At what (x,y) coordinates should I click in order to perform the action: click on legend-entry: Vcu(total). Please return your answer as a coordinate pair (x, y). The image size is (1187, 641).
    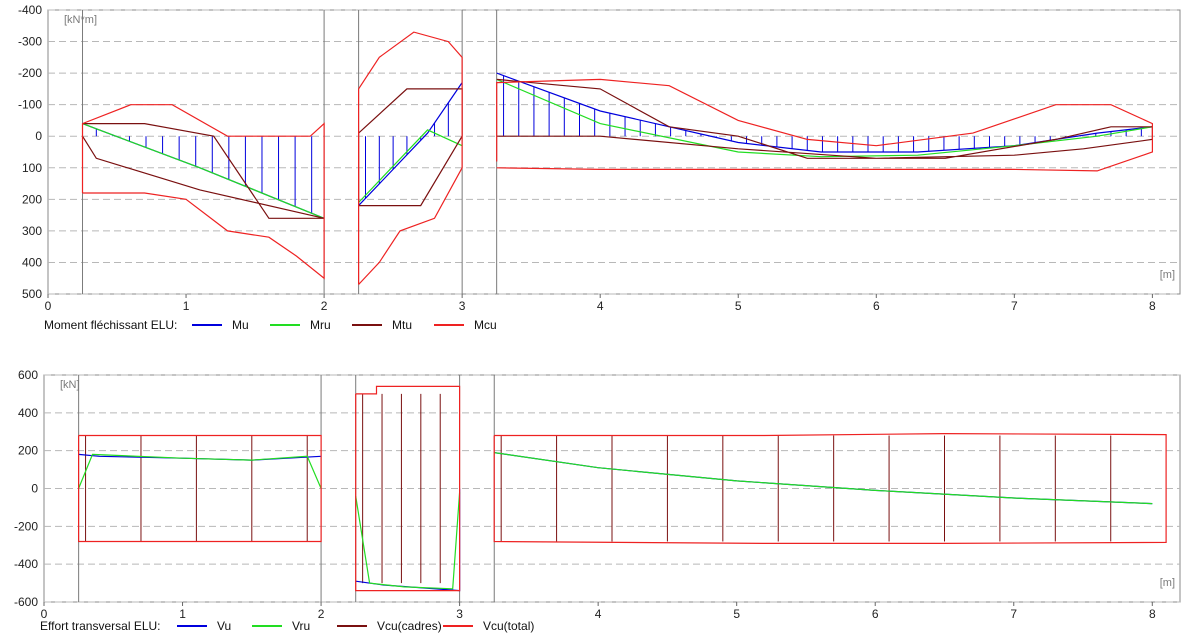
    Looking at the image, I should click on (508, 626).